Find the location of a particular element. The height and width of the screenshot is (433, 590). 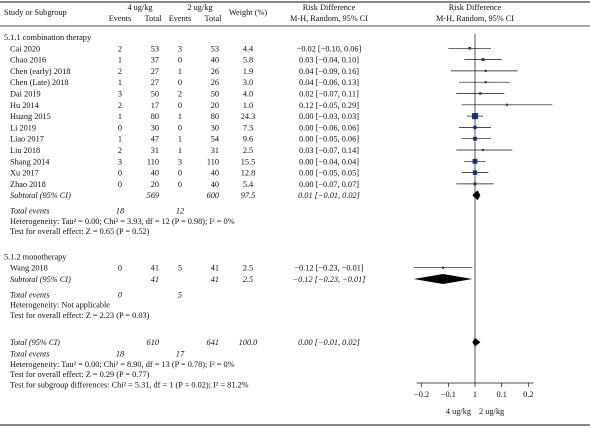

x-tick-label: 1 is located at coordinates (475, 394).